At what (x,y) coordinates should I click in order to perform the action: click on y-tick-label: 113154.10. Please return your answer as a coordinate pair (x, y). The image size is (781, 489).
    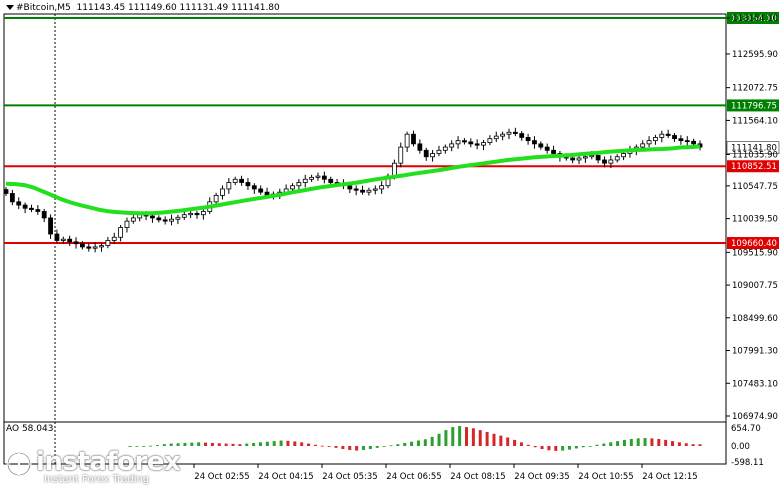
    Looking at the image, I should click on (755, 19).